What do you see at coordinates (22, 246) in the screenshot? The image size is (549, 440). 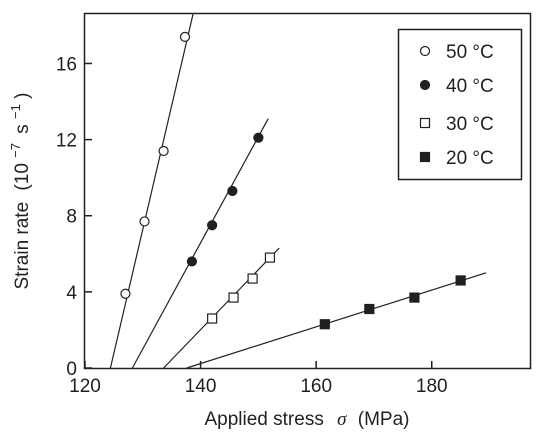 I see `y-axis-label: Strain rate` at bounding box center [22, 246].